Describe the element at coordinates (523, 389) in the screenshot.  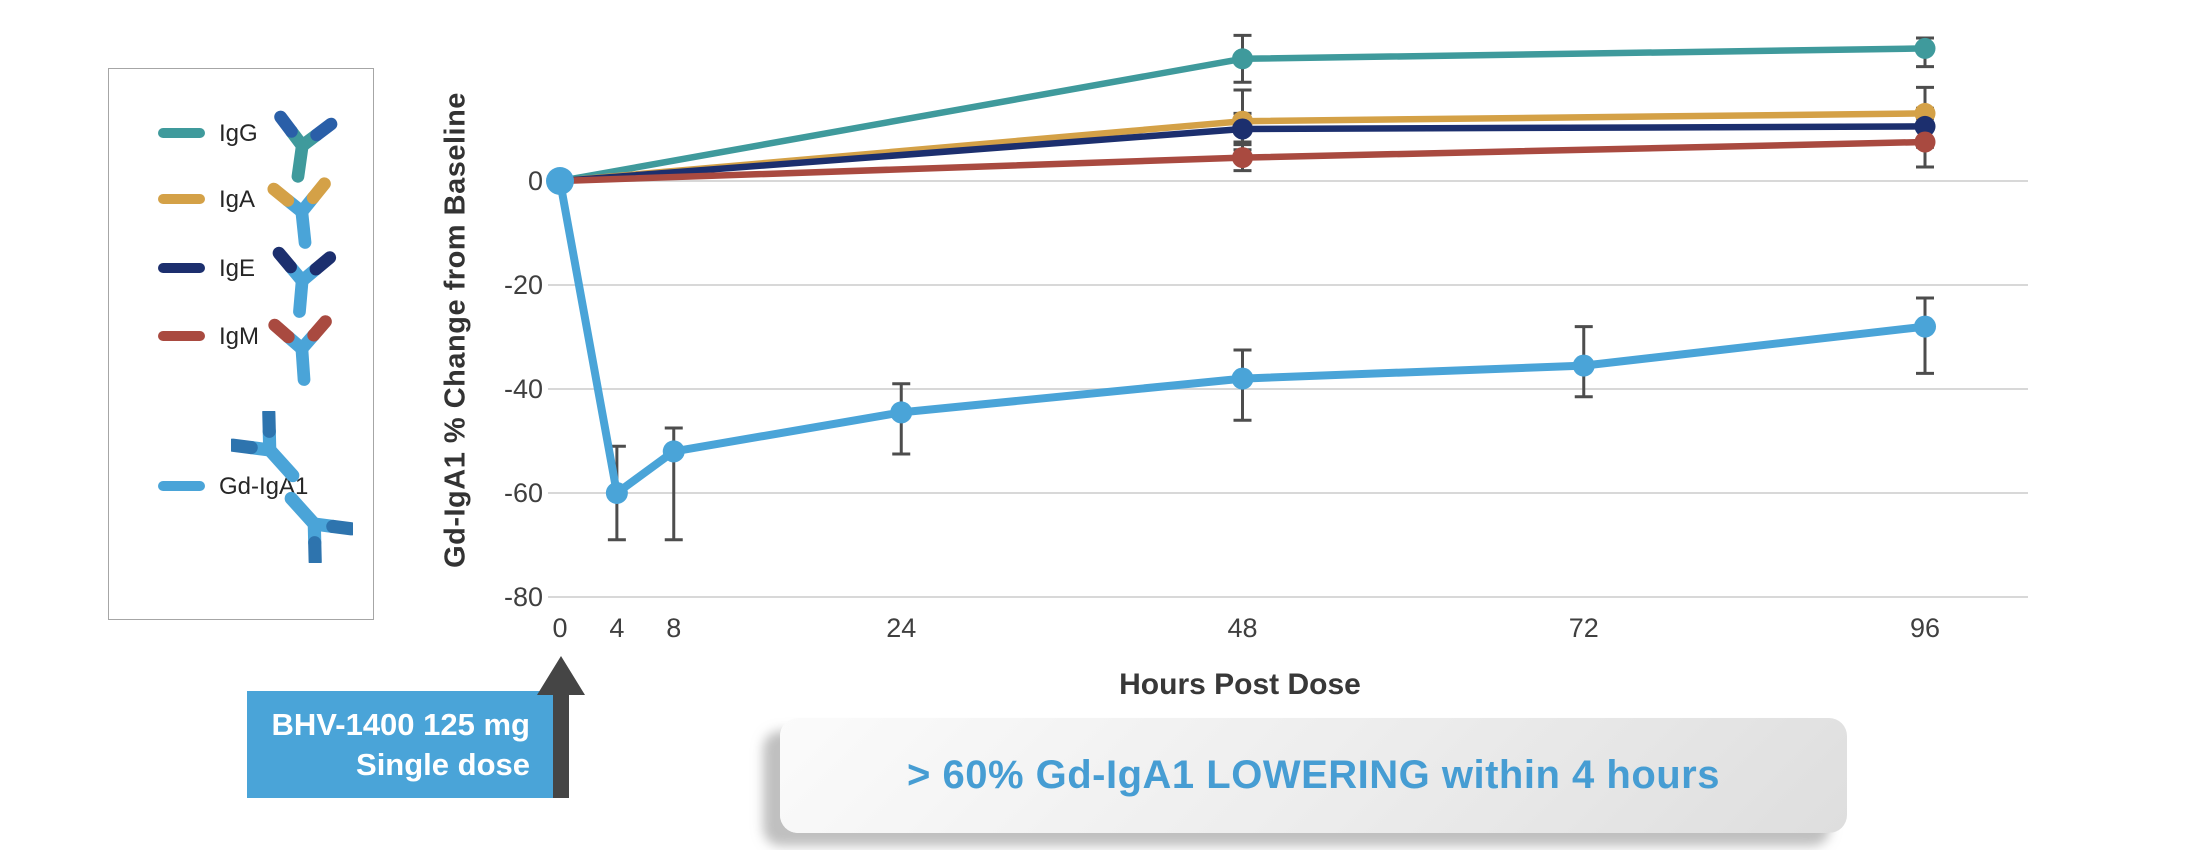
I see `svg-text: -40` at that location.